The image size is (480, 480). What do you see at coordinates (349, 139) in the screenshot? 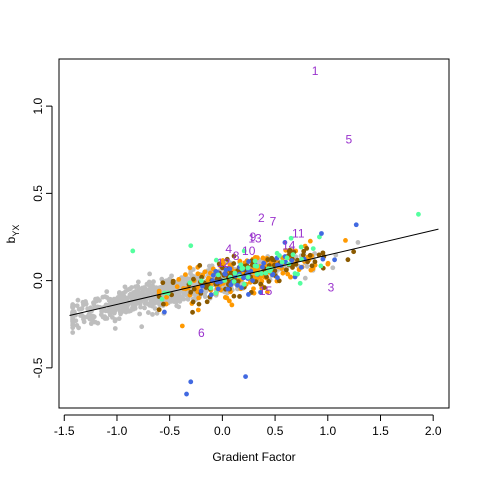
I see `annotation-label: 5` at bounding box center [349, 139].